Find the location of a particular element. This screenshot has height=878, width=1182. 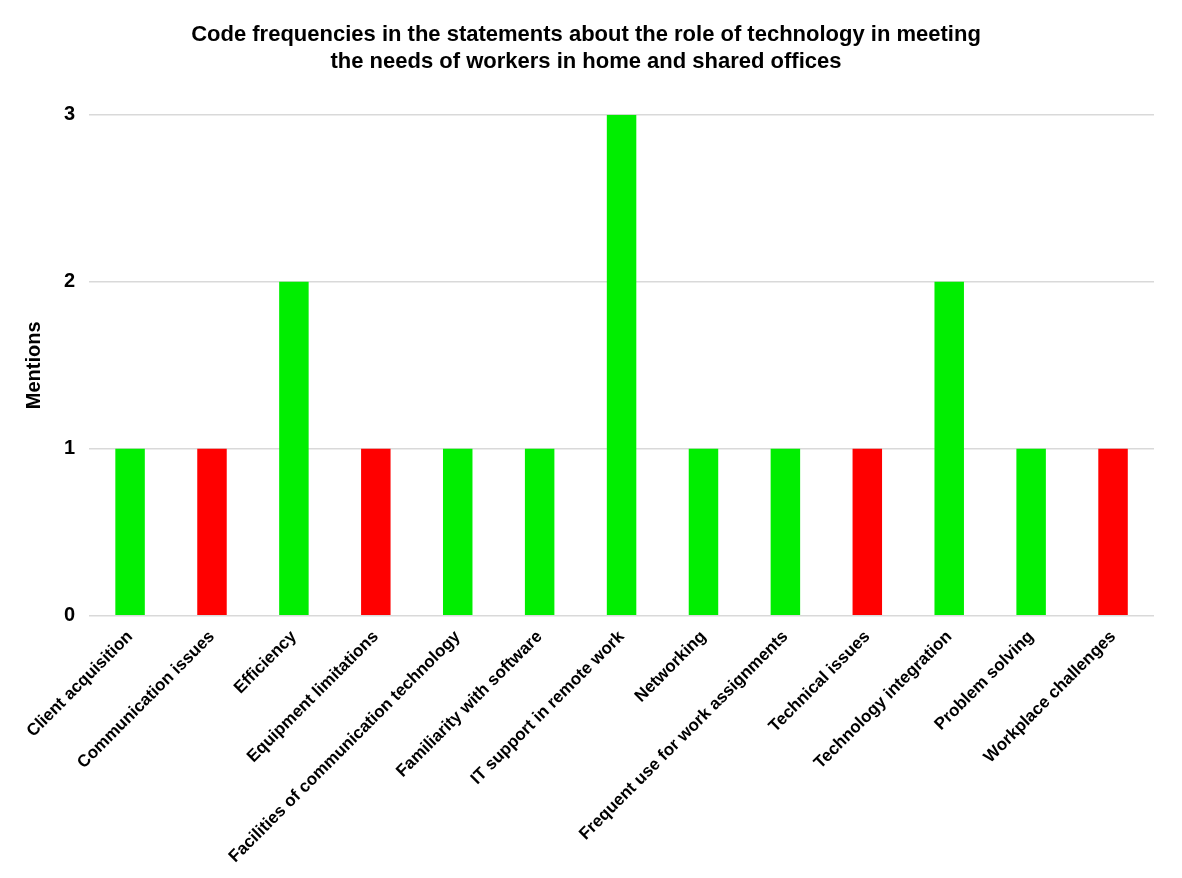

y-tick-label: 0 is located at coordinates (70, 614).